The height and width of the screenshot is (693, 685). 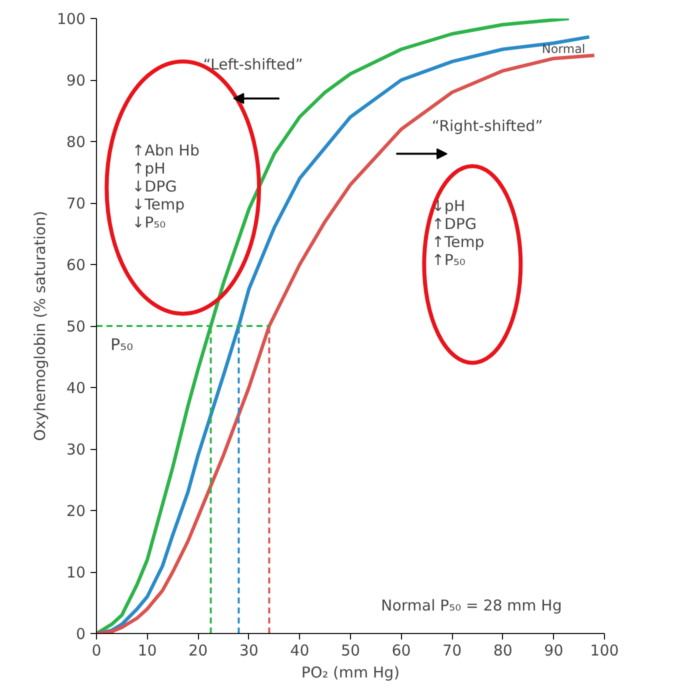 I want to click on x-tick-label: 0, so click(x=97, y=651).